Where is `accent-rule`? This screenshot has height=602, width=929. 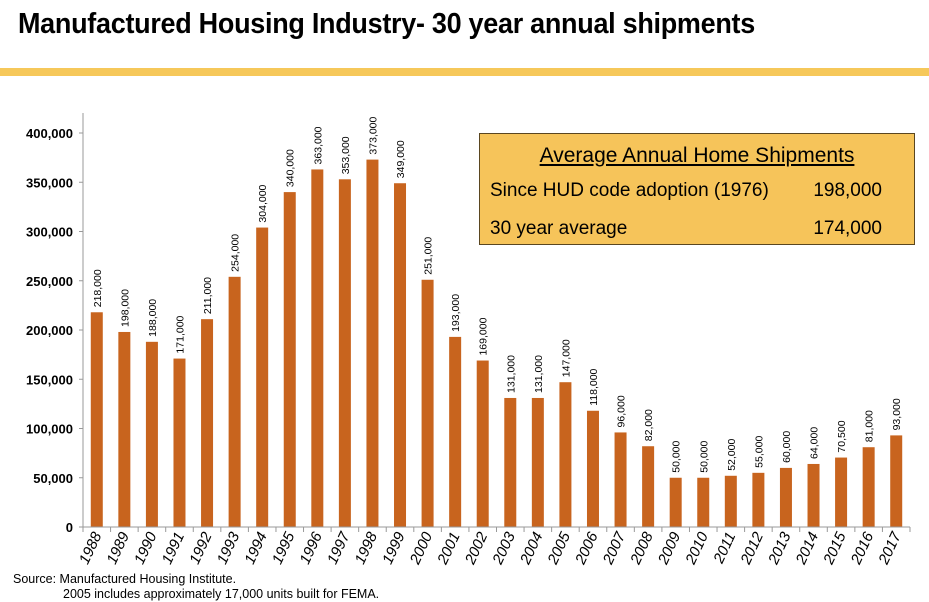 accent-rule is located at coordinates (464, 72).